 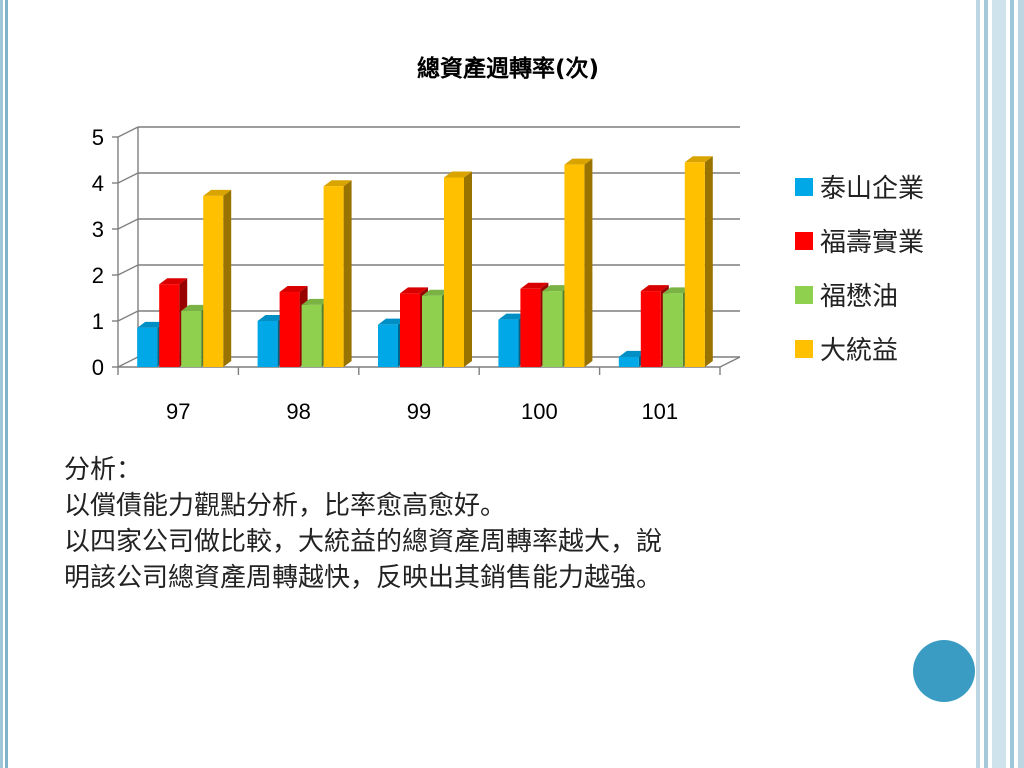 What do you see at coordinates (98, 275) in the screenshot?
I see `y-tick-label: 2` at bounding box center [98, 275].